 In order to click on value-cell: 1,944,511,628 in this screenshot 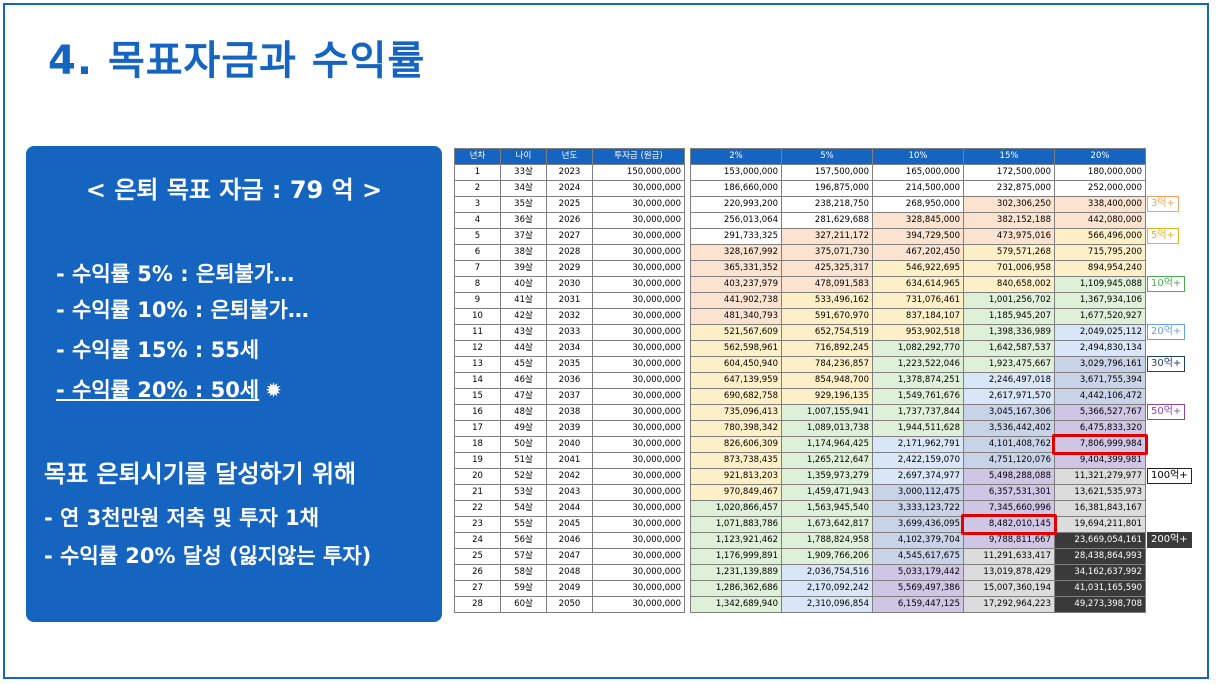, I will do `click(918, 428)`.